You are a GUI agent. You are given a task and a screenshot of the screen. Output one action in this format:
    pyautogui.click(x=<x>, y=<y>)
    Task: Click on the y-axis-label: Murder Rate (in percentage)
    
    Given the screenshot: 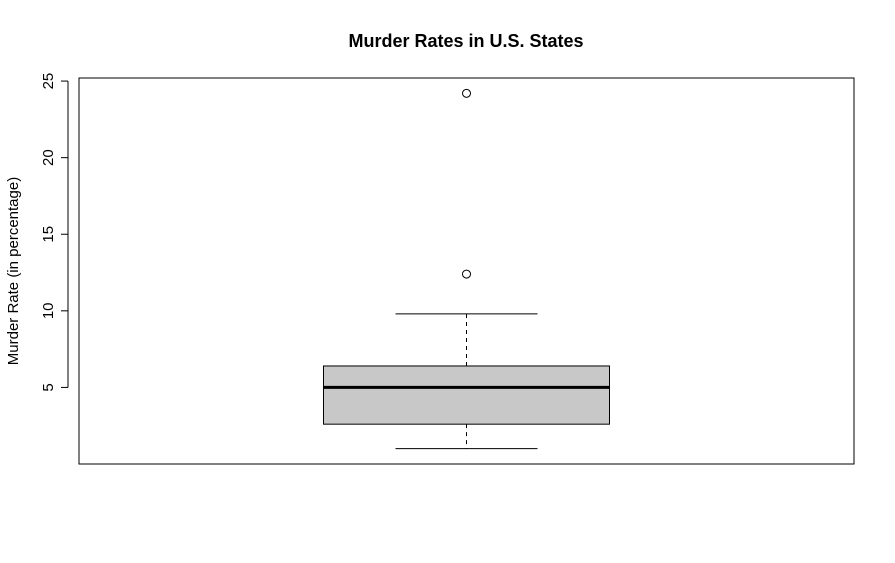 What is the action you would take?
    pyautogui.click(x=13, y=271)
    